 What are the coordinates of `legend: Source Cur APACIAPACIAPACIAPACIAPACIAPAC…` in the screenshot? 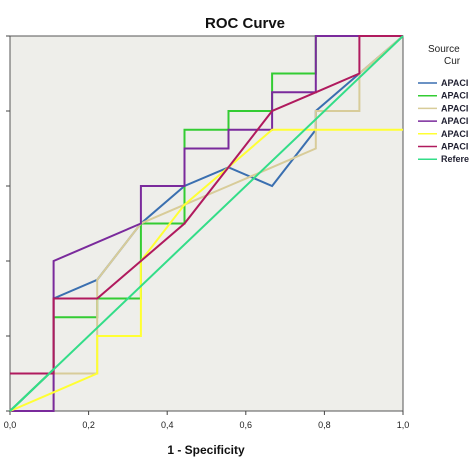 It's located at (443, 104).